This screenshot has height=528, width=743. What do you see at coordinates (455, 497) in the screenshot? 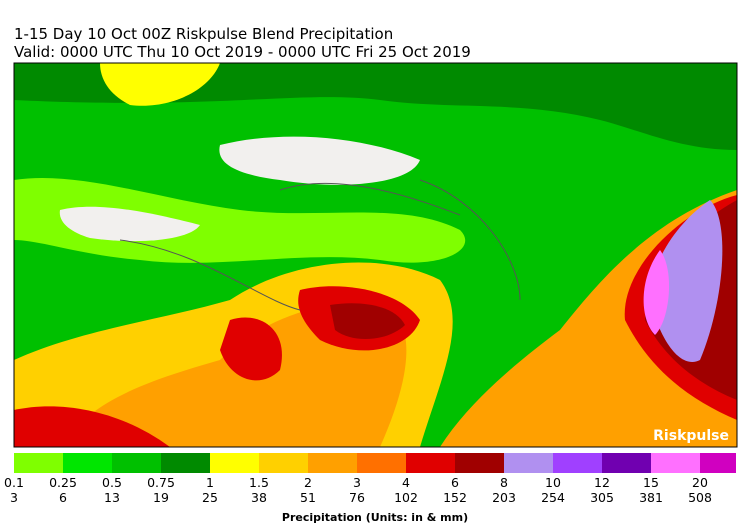
I see `colorbar-mm-label: 152` at bounding box center [455, 497].